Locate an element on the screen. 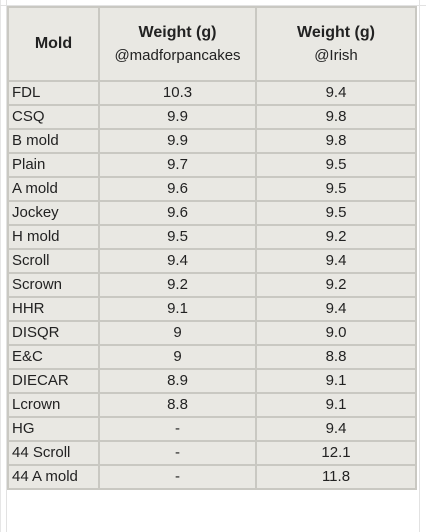 The height and width of the screenshot is (532, 426). header-madforpancakes-sub: @madforpancakes is located at coordinates (177, 55).